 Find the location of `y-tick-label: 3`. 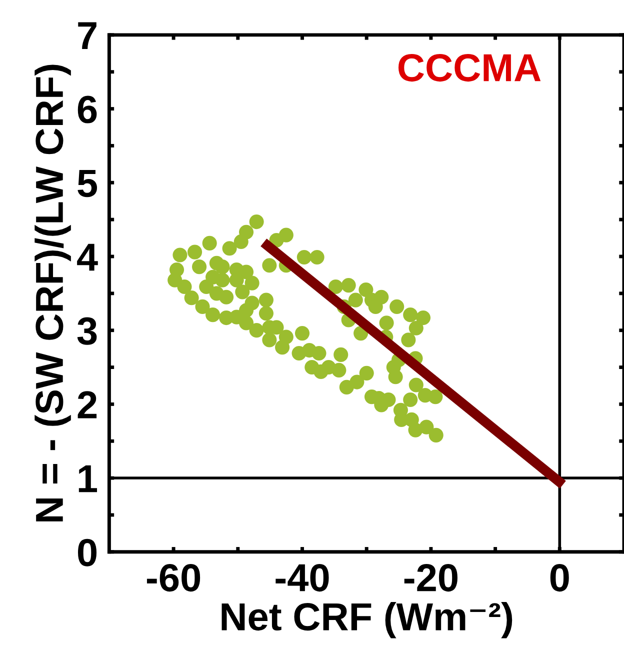

y-tick-label: 3 is located at coordinates (87, 331).